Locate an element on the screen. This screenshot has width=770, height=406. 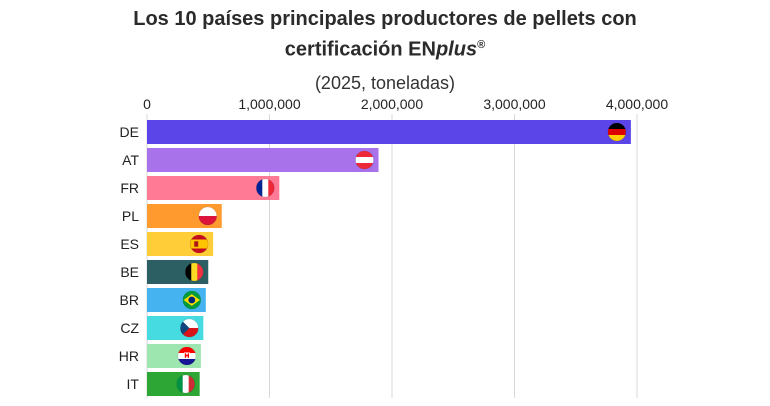
x-tick-label: 0 is located at coordinates (147, 104).